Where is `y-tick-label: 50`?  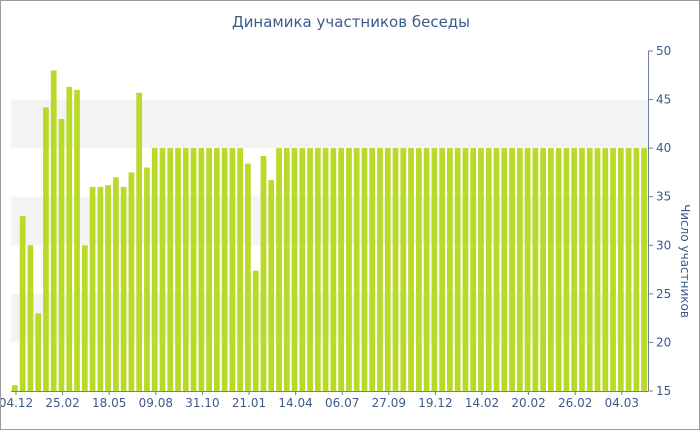 y-tick-label: 50 is located at coordinates (663, 51).